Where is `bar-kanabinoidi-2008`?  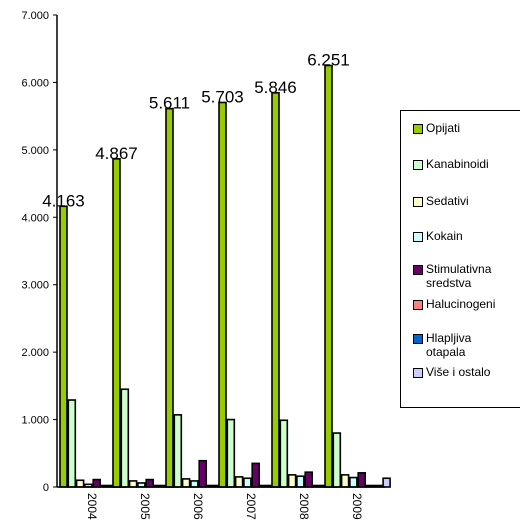 bar-kanabinoidi-2008 is located at coordinates (284, 453).